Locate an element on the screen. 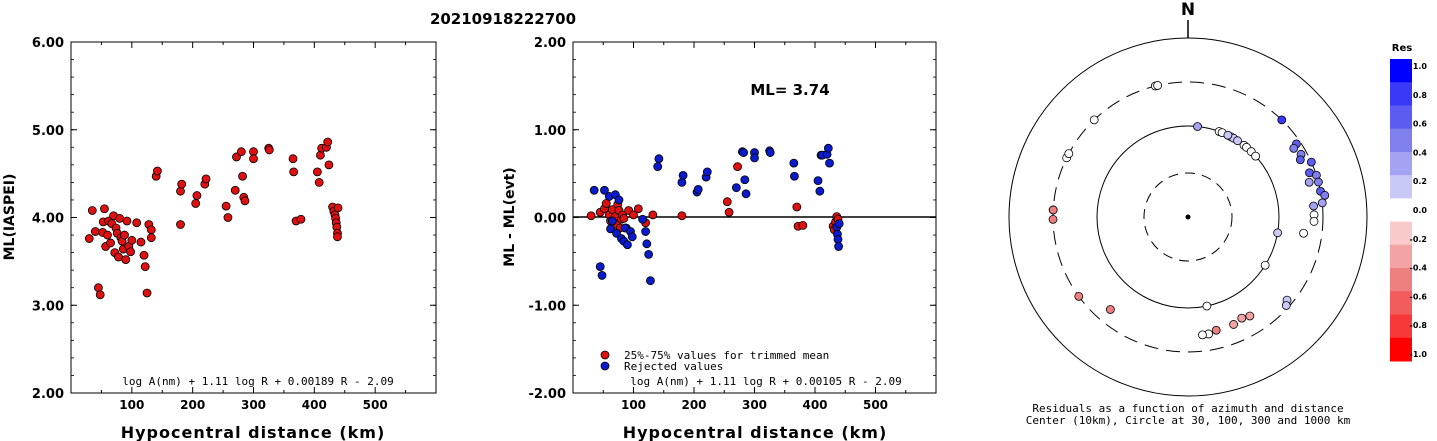 The image size is (1437, 441). colorbar-tick-label: 1.0 is located at coordinates (1420, 66).